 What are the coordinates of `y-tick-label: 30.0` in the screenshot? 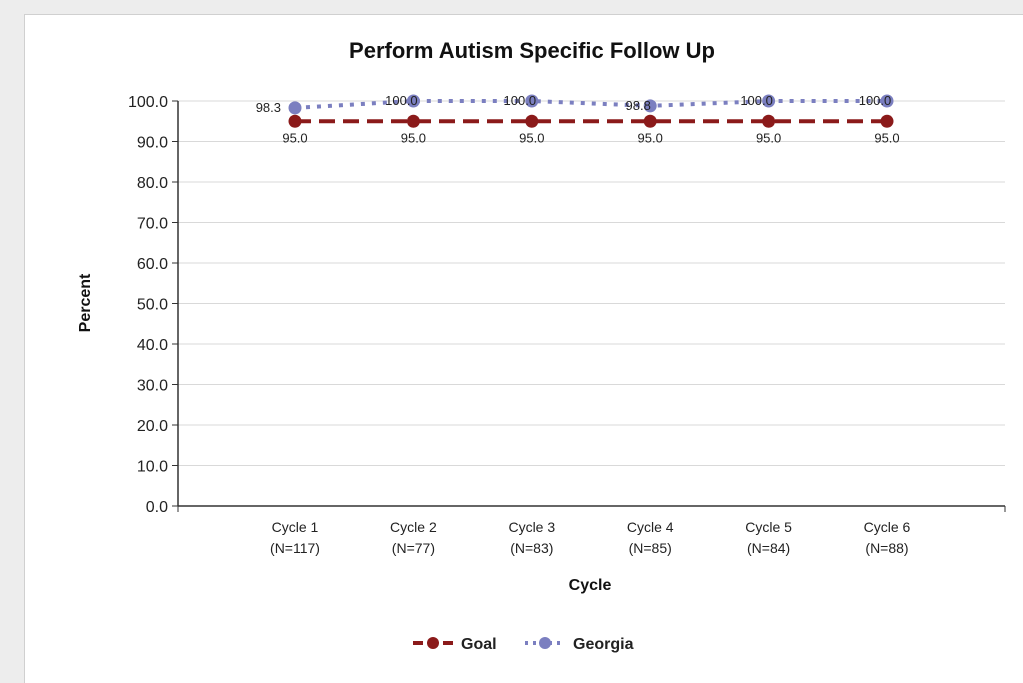 It's located at (152, 386).